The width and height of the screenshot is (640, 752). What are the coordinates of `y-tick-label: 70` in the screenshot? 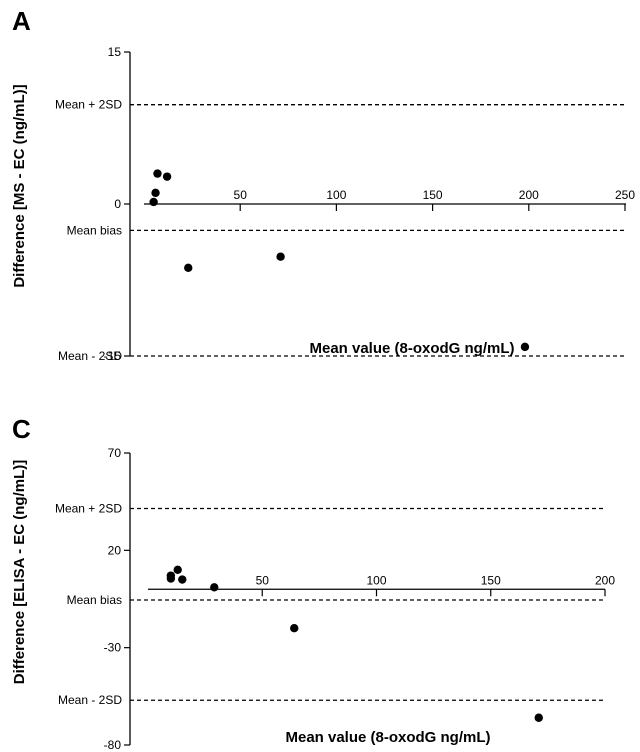 It's located at (115, 453).